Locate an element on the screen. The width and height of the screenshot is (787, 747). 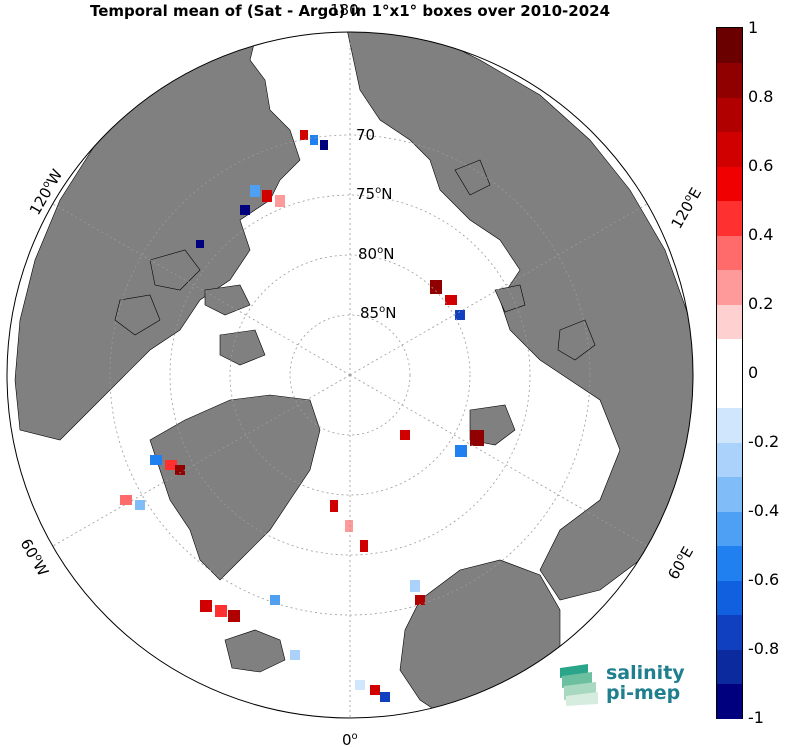
colorbar-tick-label: 0.8 is located at coordinates (761, 96).